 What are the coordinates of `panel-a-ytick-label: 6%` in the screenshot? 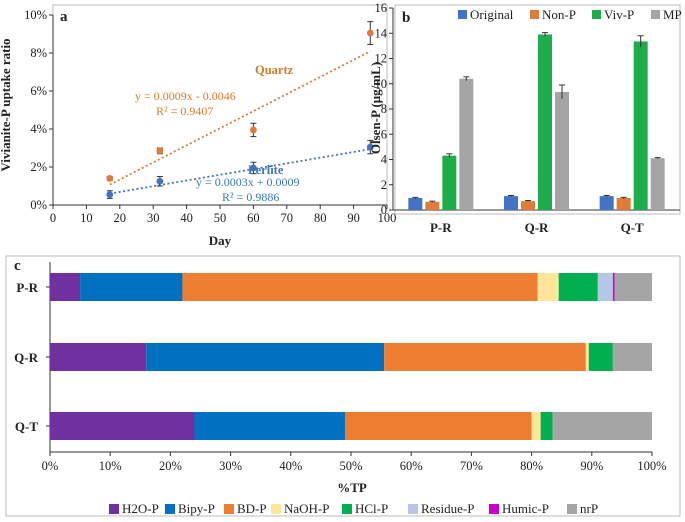 It's located at (38, 91).